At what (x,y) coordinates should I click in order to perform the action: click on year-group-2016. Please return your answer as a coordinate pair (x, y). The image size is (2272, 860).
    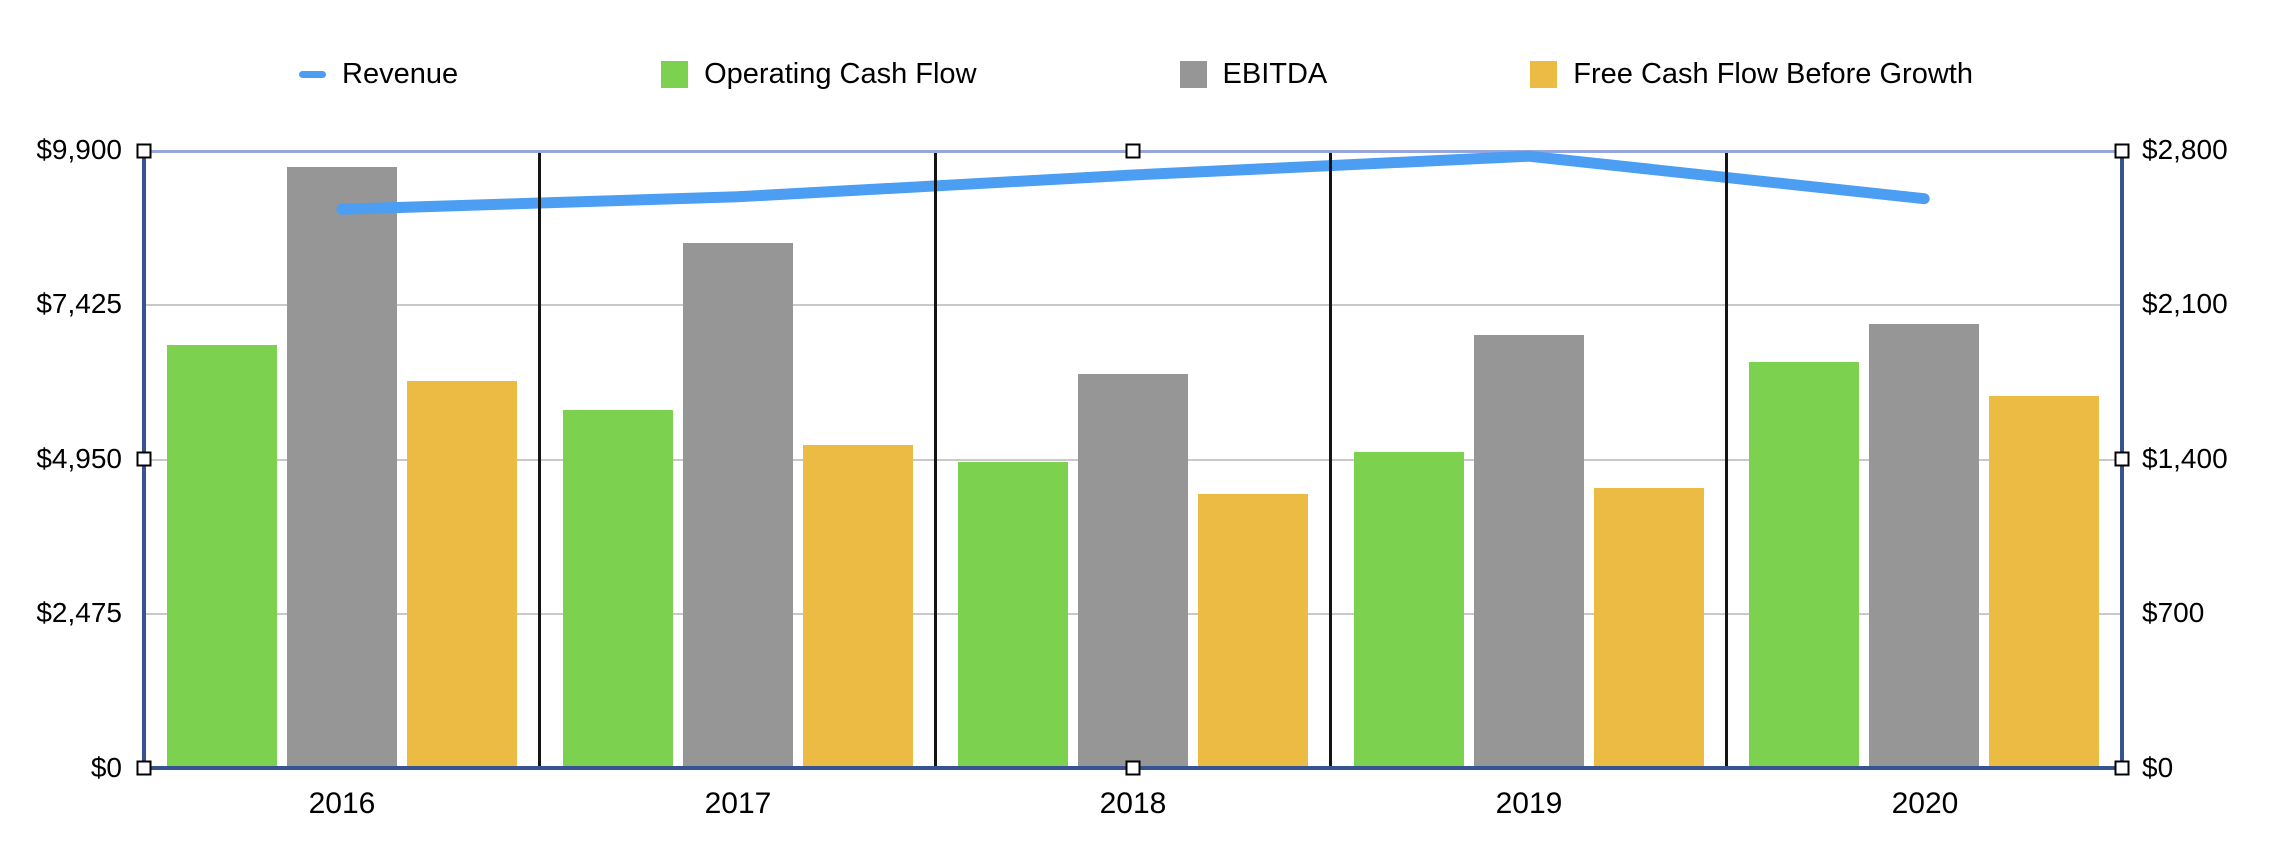
    Looking at the image, I should click on (342, 466).